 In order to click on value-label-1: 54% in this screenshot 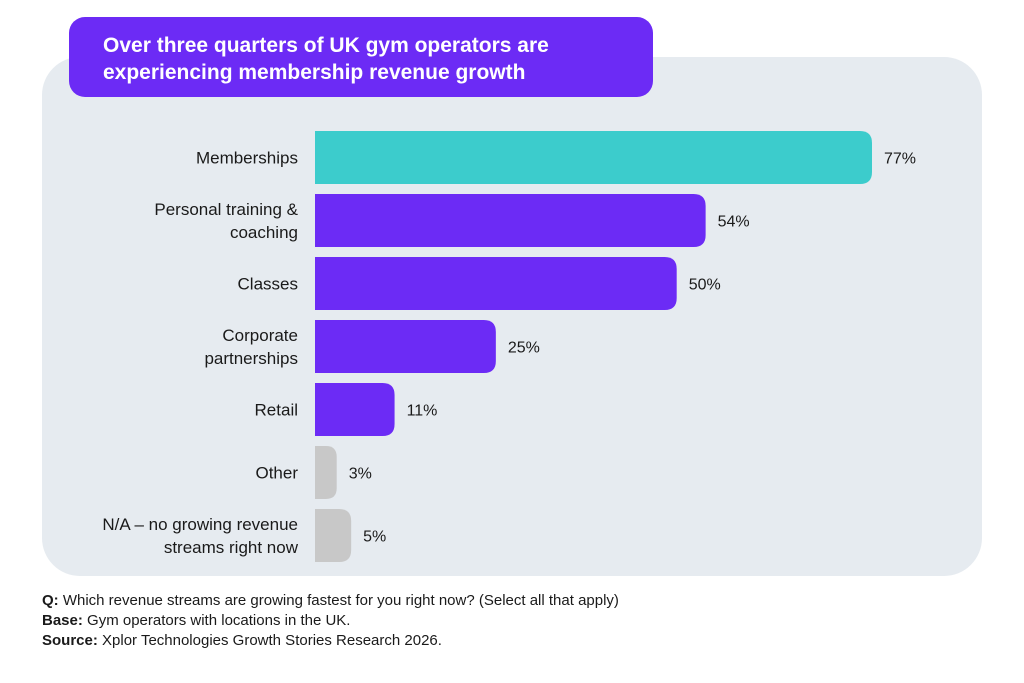, I will do `click(734, 222)`.